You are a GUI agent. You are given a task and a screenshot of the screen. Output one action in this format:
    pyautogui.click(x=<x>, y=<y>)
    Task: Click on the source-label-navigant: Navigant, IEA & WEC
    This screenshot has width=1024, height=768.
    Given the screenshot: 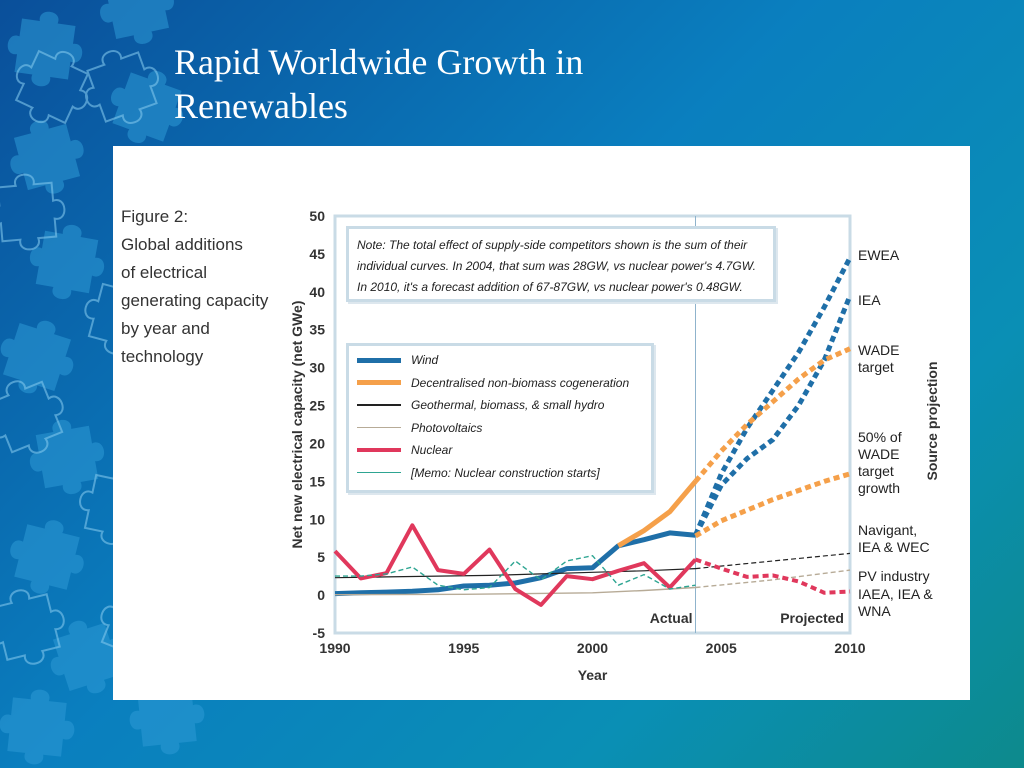 What is the action you would take?
    pyautogui.click(x=894, y=539)
    